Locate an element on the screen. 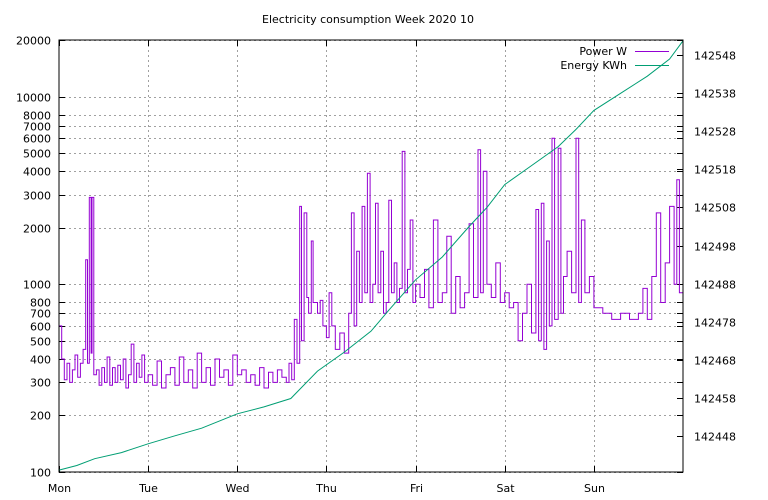  y2-tick-label: 142448 is located at coordinates (715, 437).